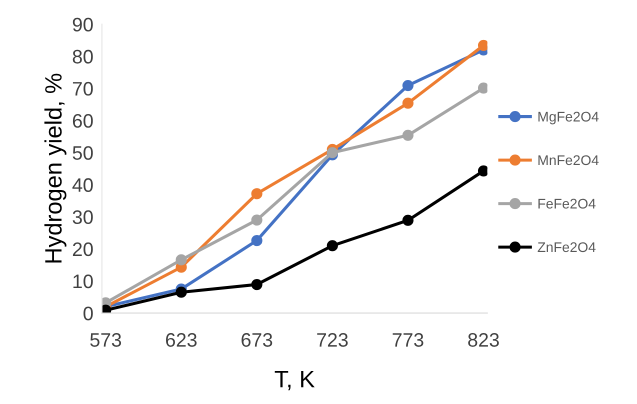  What do you see at coordinates (568, 118) in the screenshot?
I see `legend-label: MgFe2O4` at bounding box center [568, 118].